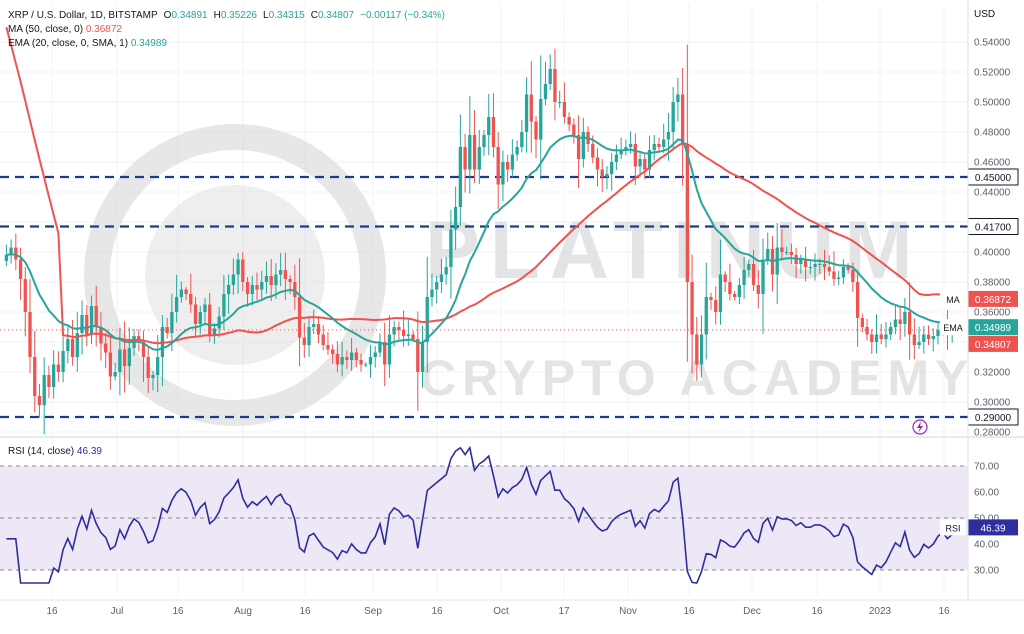  I want to click on rsi-badge, so click(993, 527).